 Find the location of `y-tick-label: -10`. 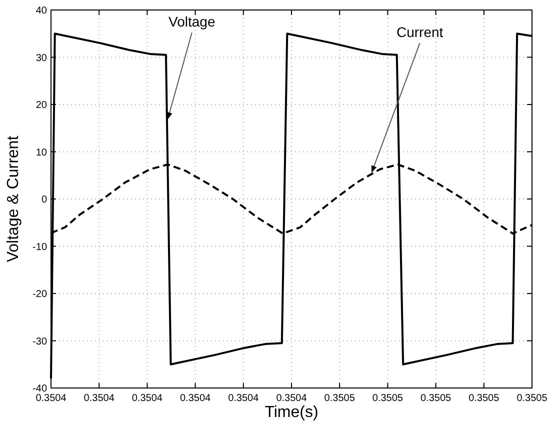

y-tick-label: -10 is located at coordinates (40, 247).